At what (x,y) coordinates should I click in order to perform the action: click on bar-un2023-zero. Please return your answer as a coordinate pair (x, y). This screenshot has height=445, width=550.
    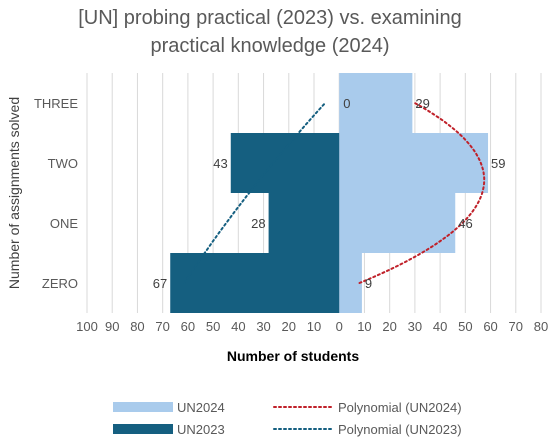
    Looking at the image, I should click on (255, 283).